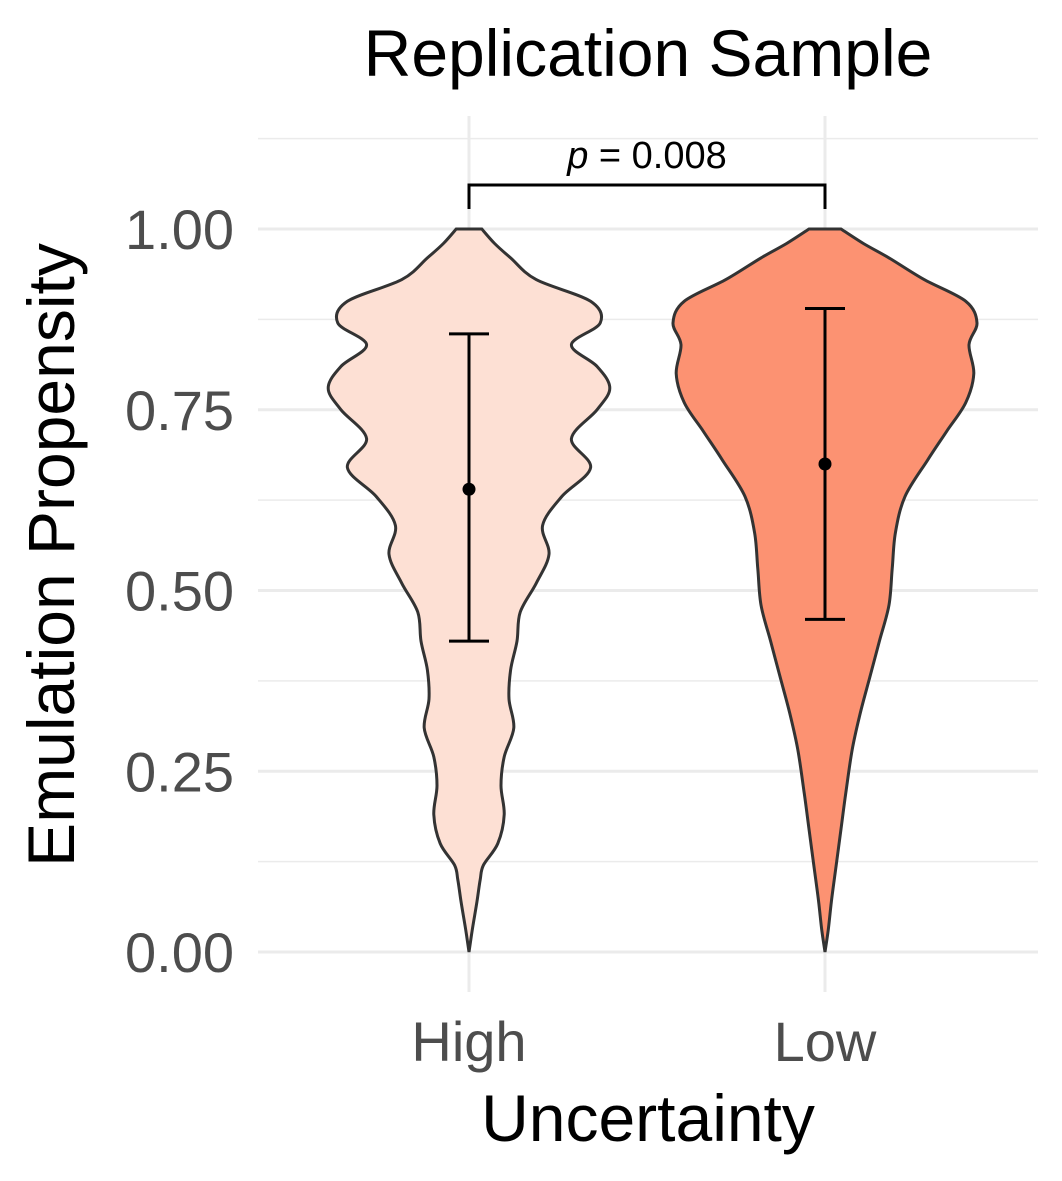 The height and width of the screenshot is (1181, 1062). What do you see at coordinates (644, 1041) in the screenshot?
I see `x-tick-labels: High Low` at bounding box center [644, 1041].